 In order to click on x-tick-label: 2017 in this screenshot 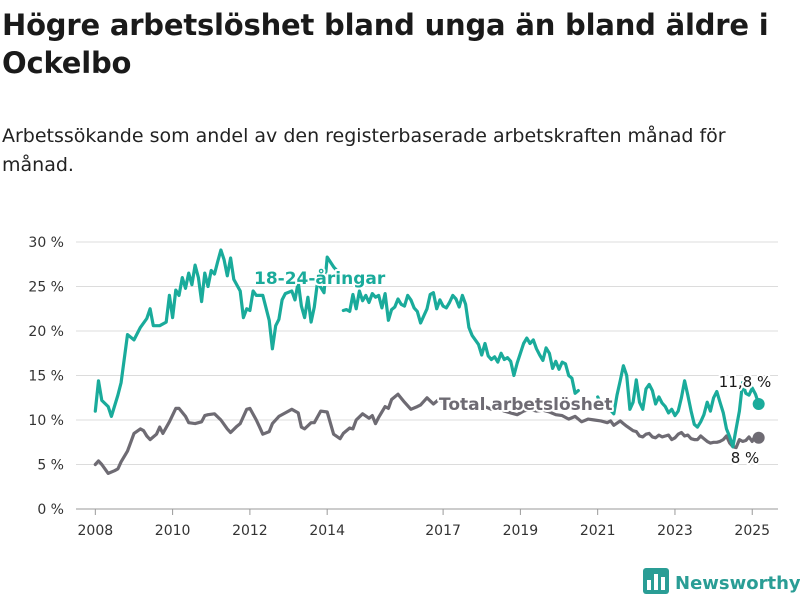, I will do `click(443, 531)`.